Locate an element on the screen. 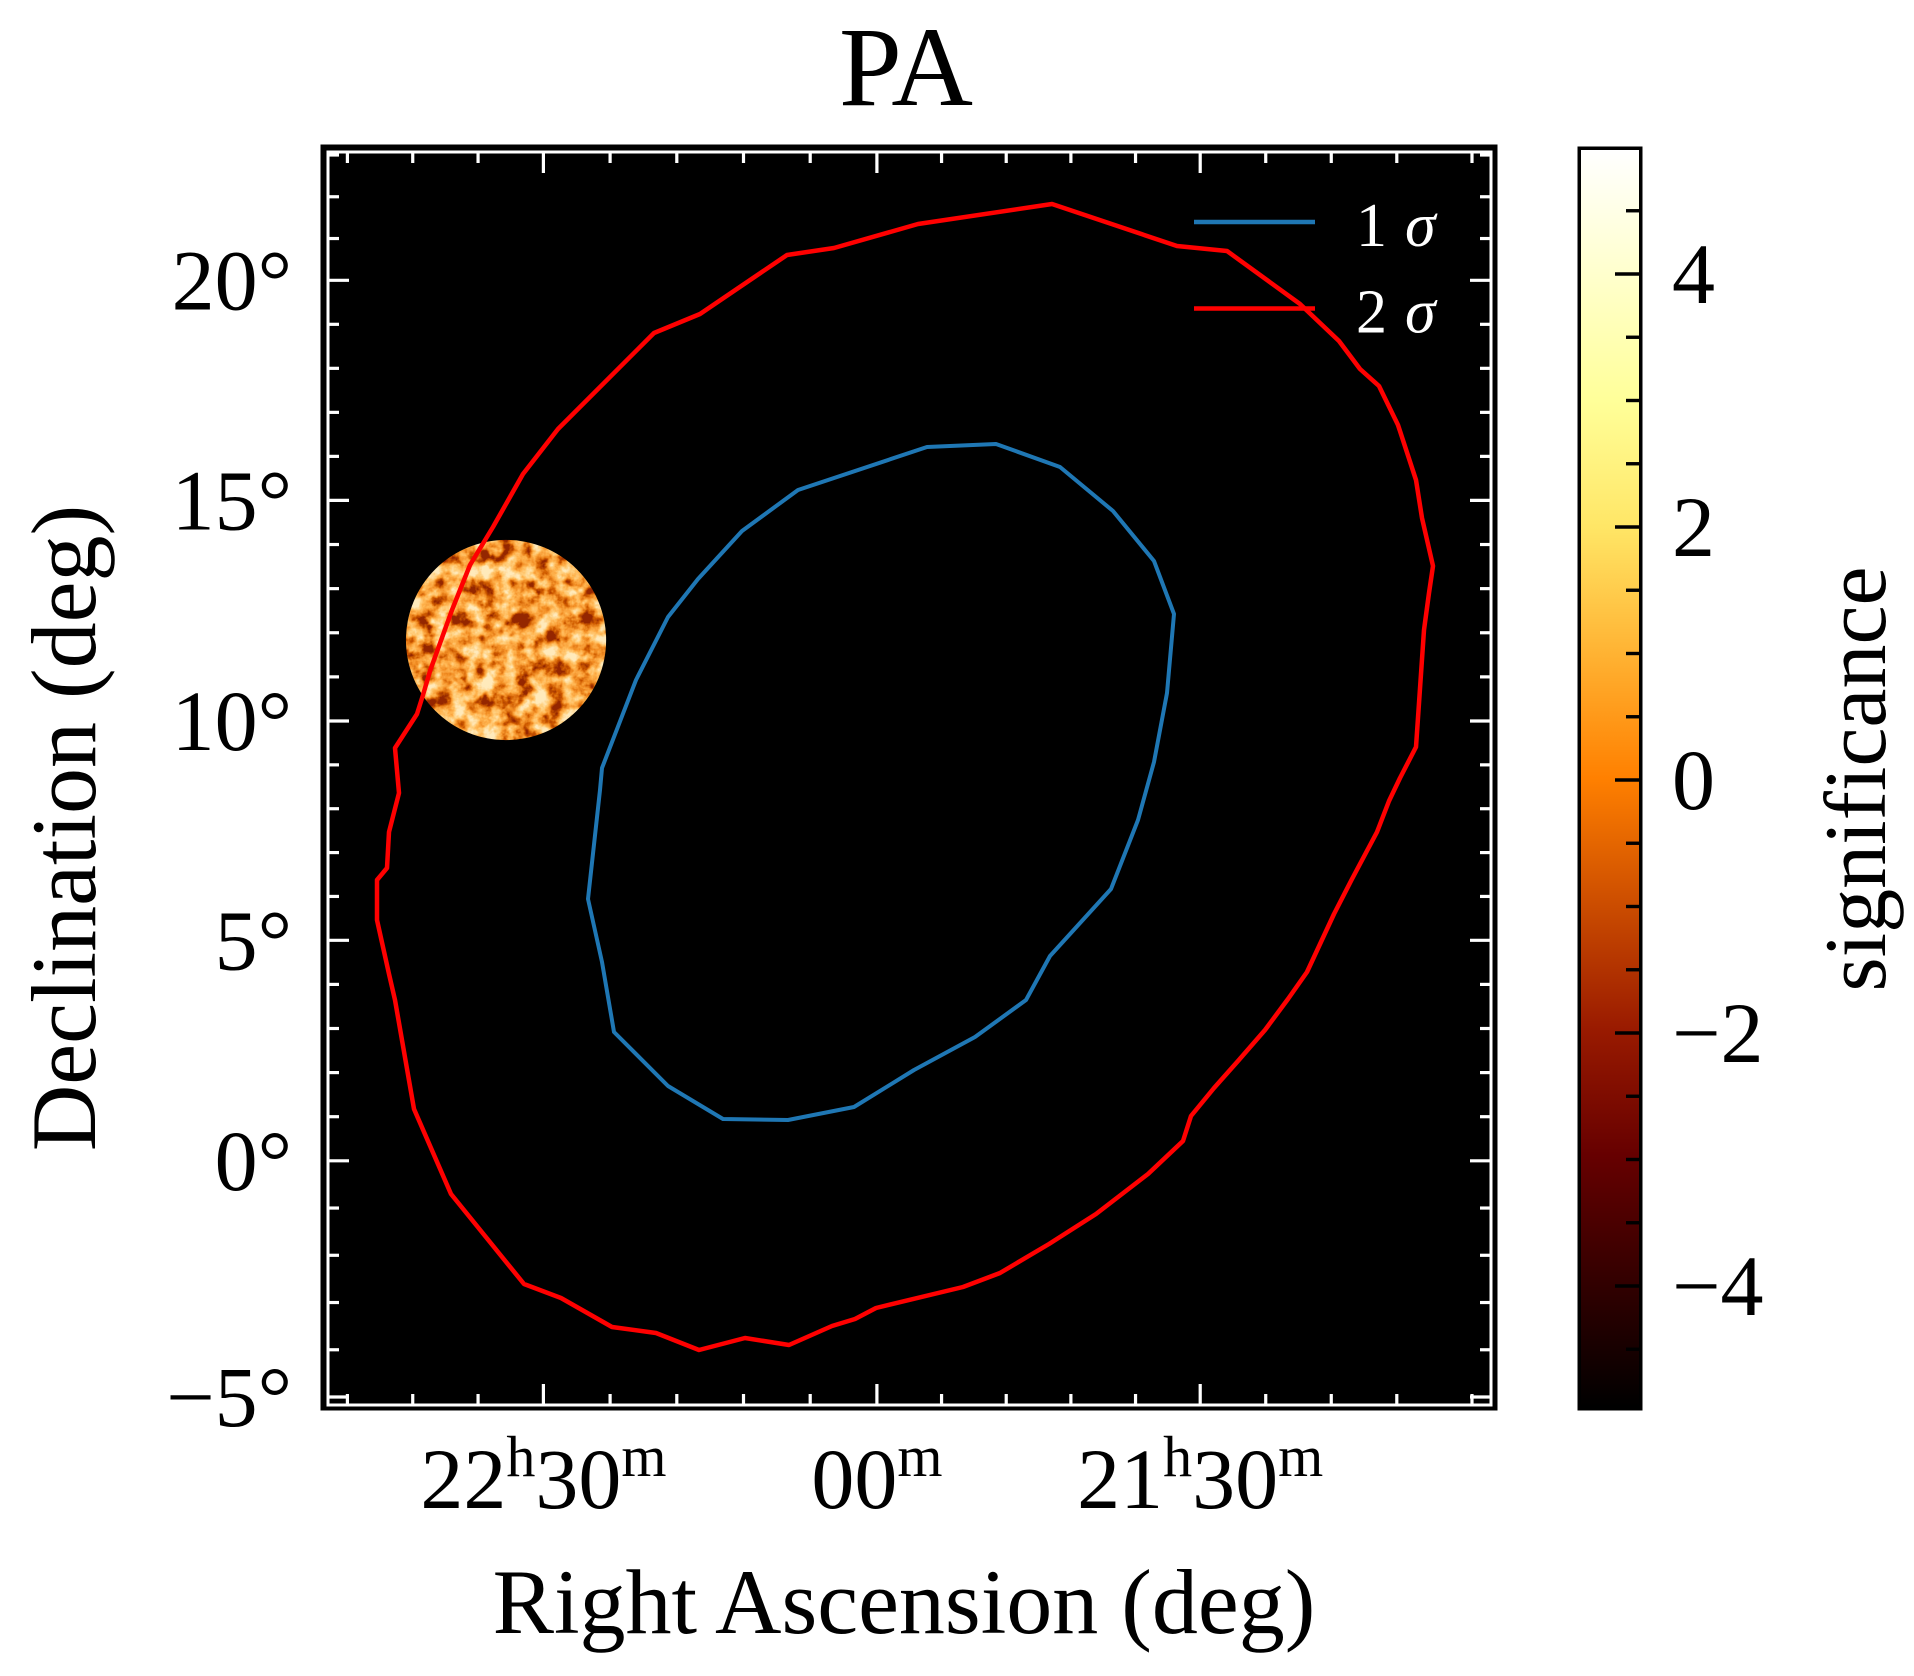  x-axis-label: Right Ascension (deg) is located at coordinates (904, 1602).